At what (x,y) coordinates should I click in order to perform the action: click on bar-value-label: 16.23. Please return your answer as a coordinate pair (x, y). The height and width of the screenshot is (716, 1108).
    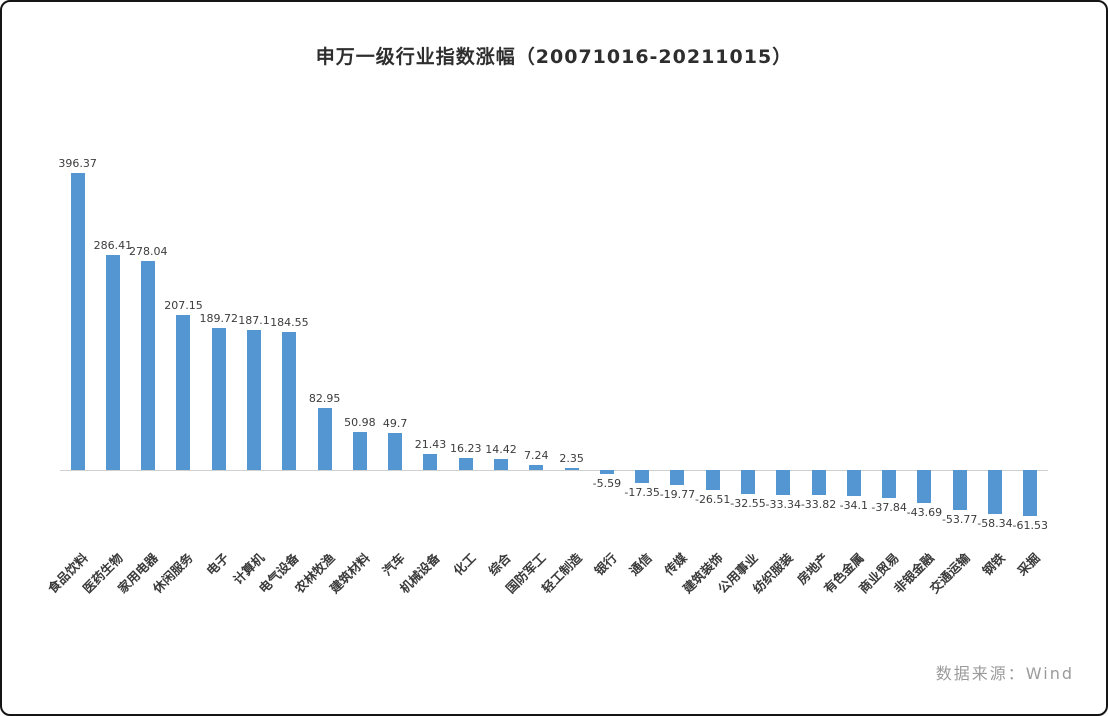
    Looking at the image, I should click on (465, 448).